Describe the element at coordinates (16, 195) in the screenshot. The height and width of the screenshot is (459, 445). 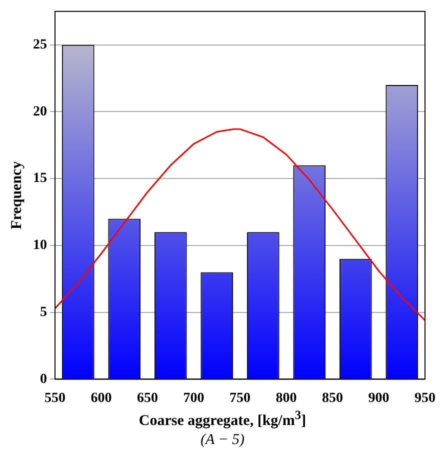
I see `y-axis-title: Frequency` at that location.